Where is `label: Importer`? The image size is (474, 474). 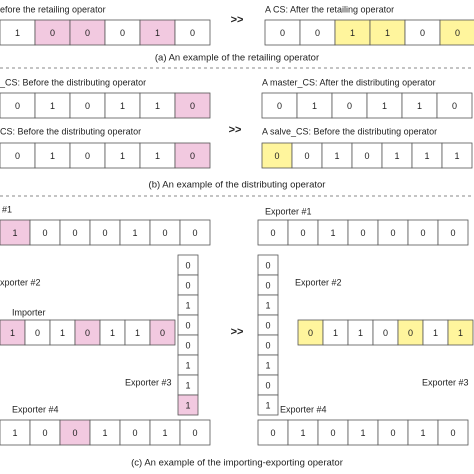 label: Importer is located at coordinates (29, 312).